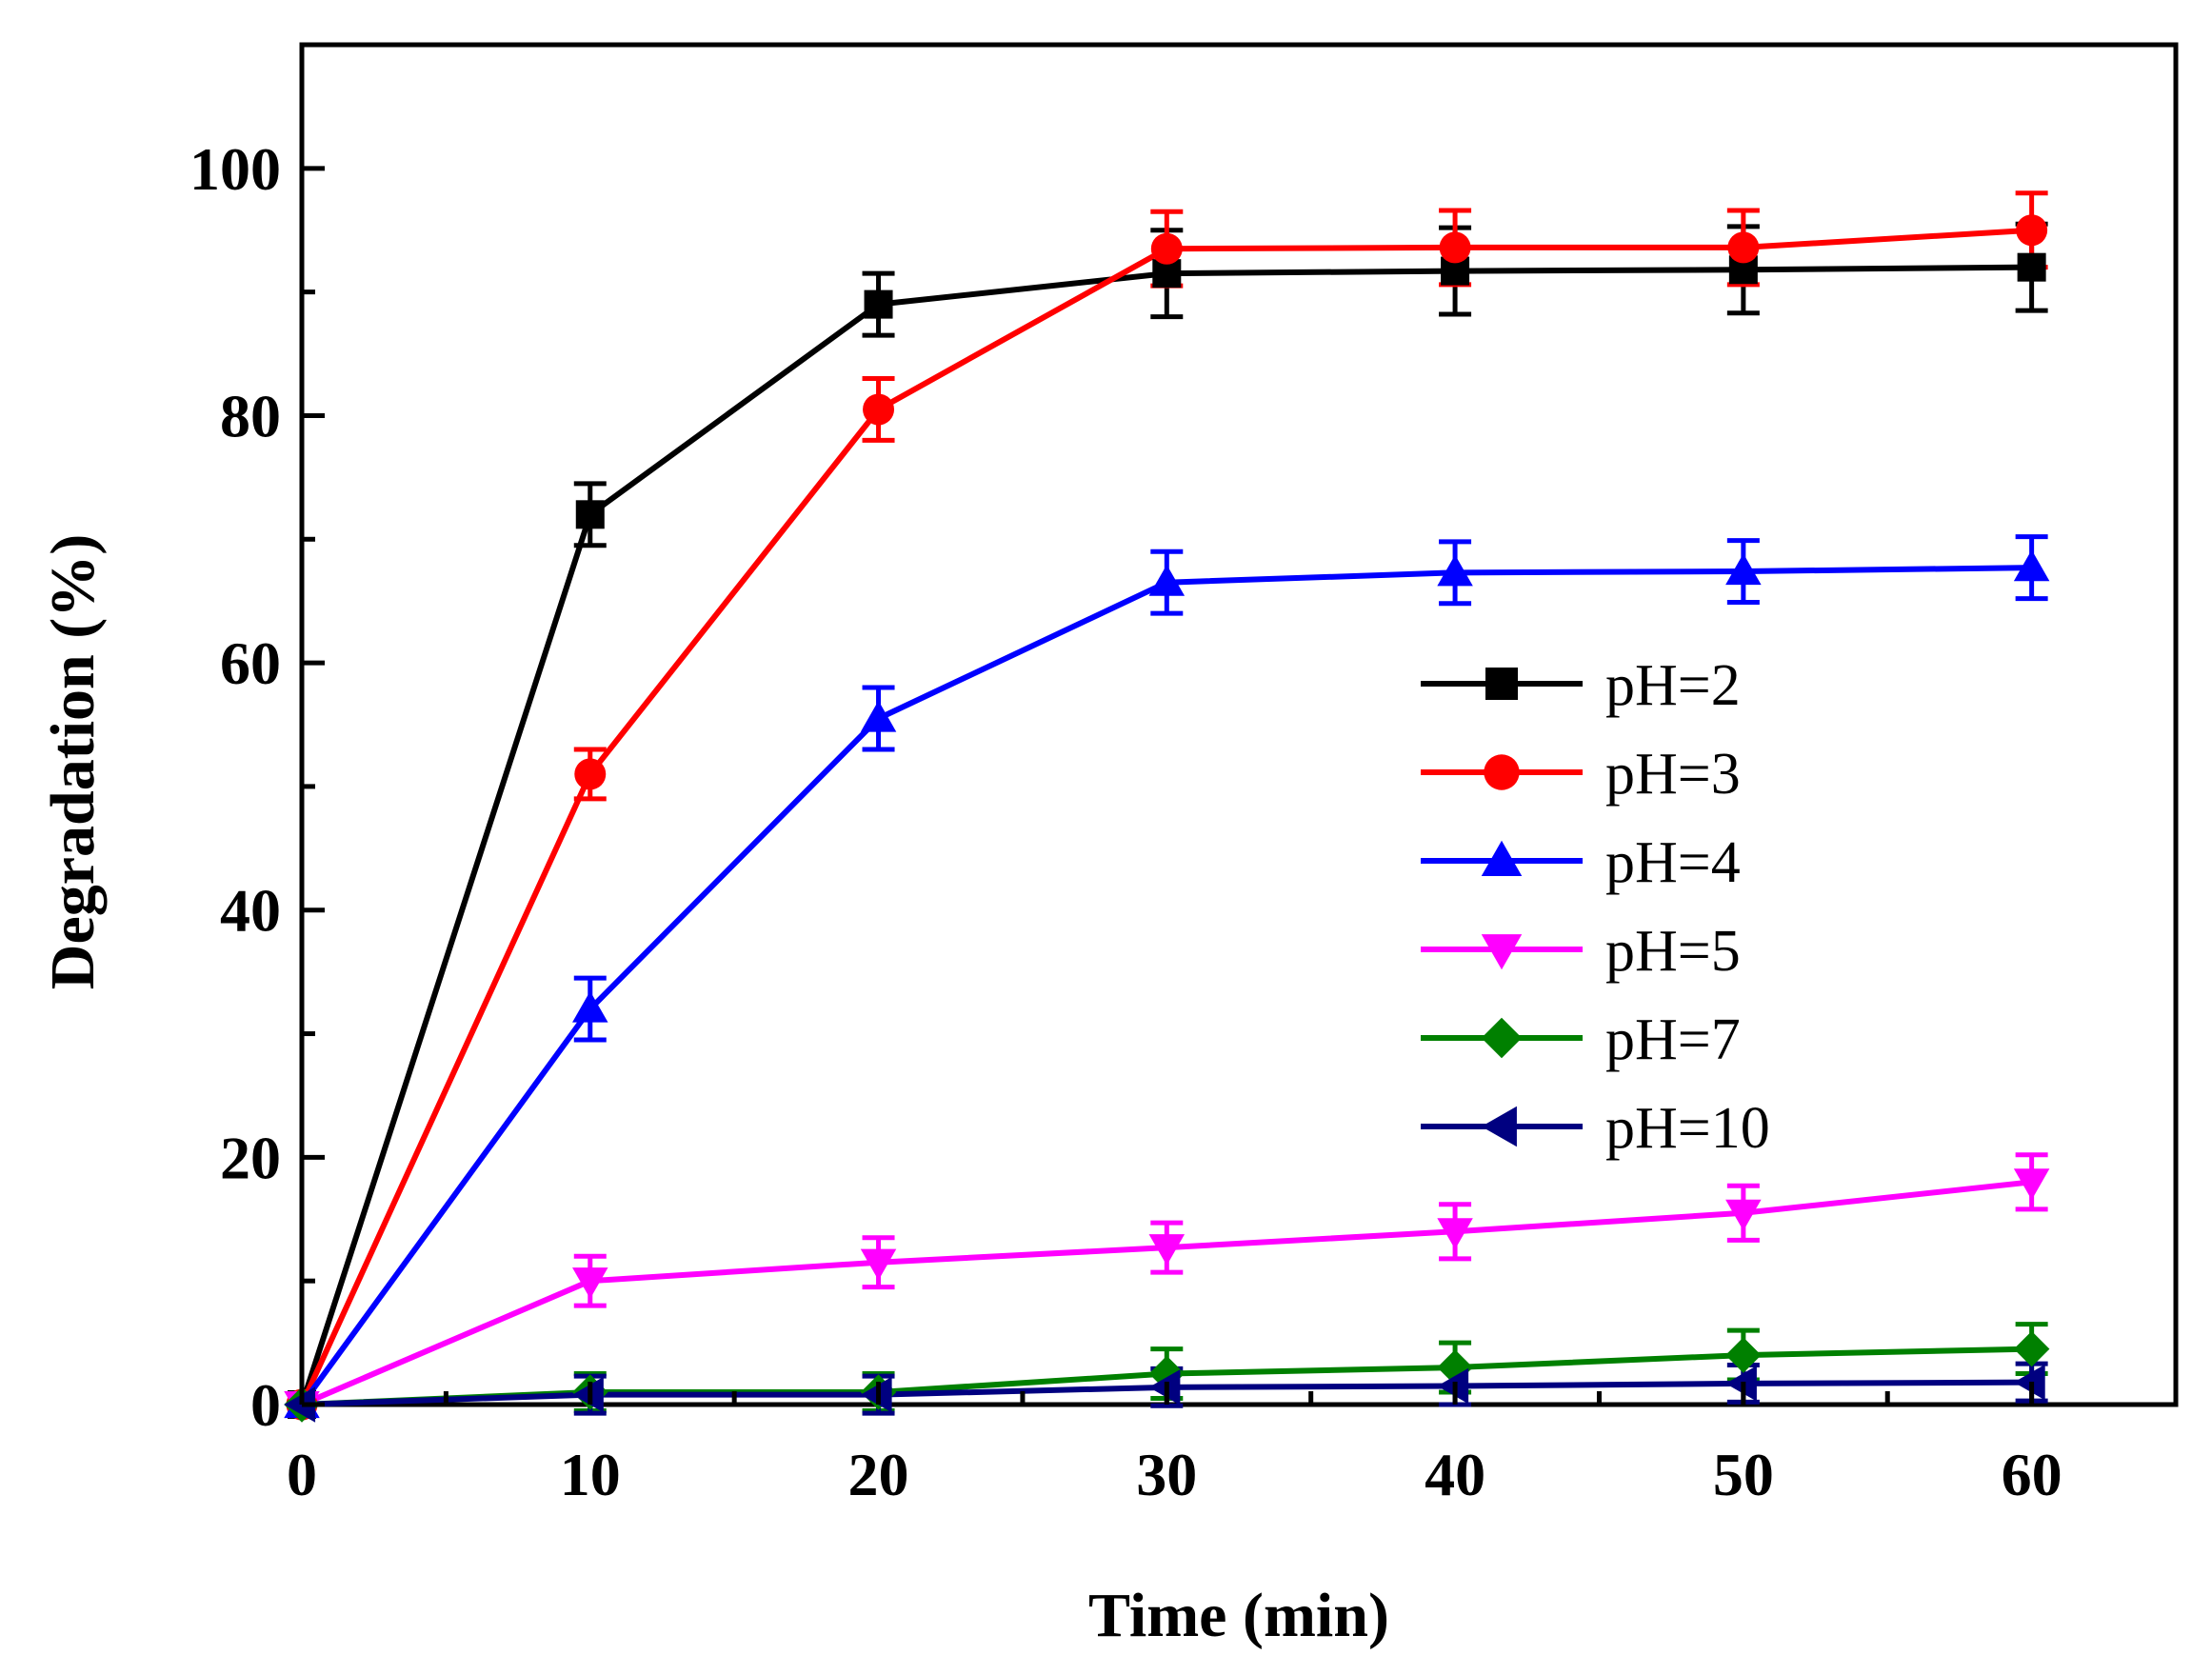  What do you see at coordinates (1687, 1128) in the screenshot?
I see `legend-label: pH=10` at bounding box center [1687, 1128].